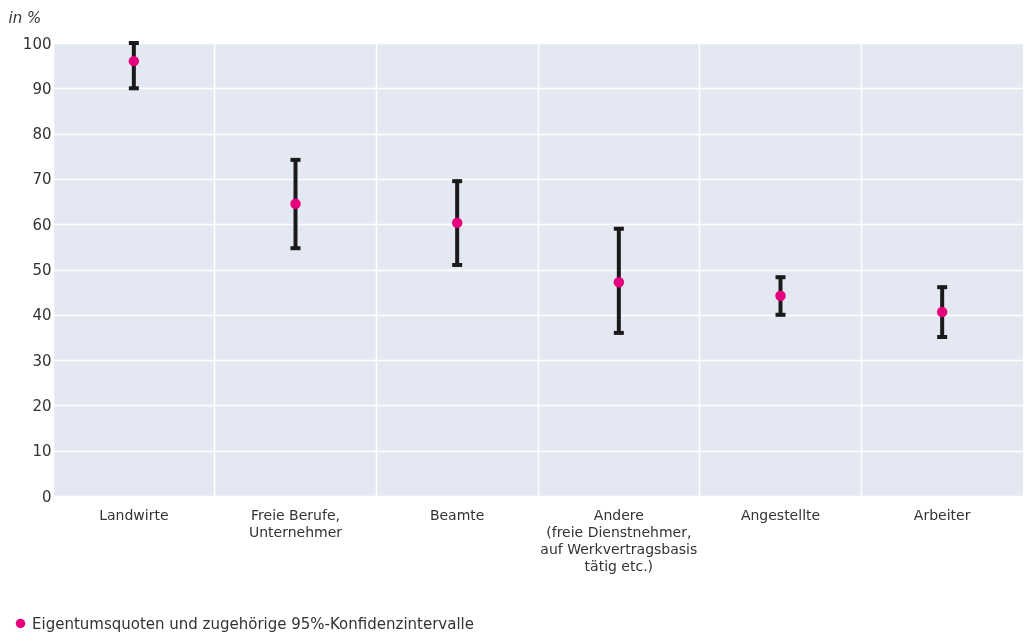  I want to click on y-axis-title: in %, so click(25, 17).